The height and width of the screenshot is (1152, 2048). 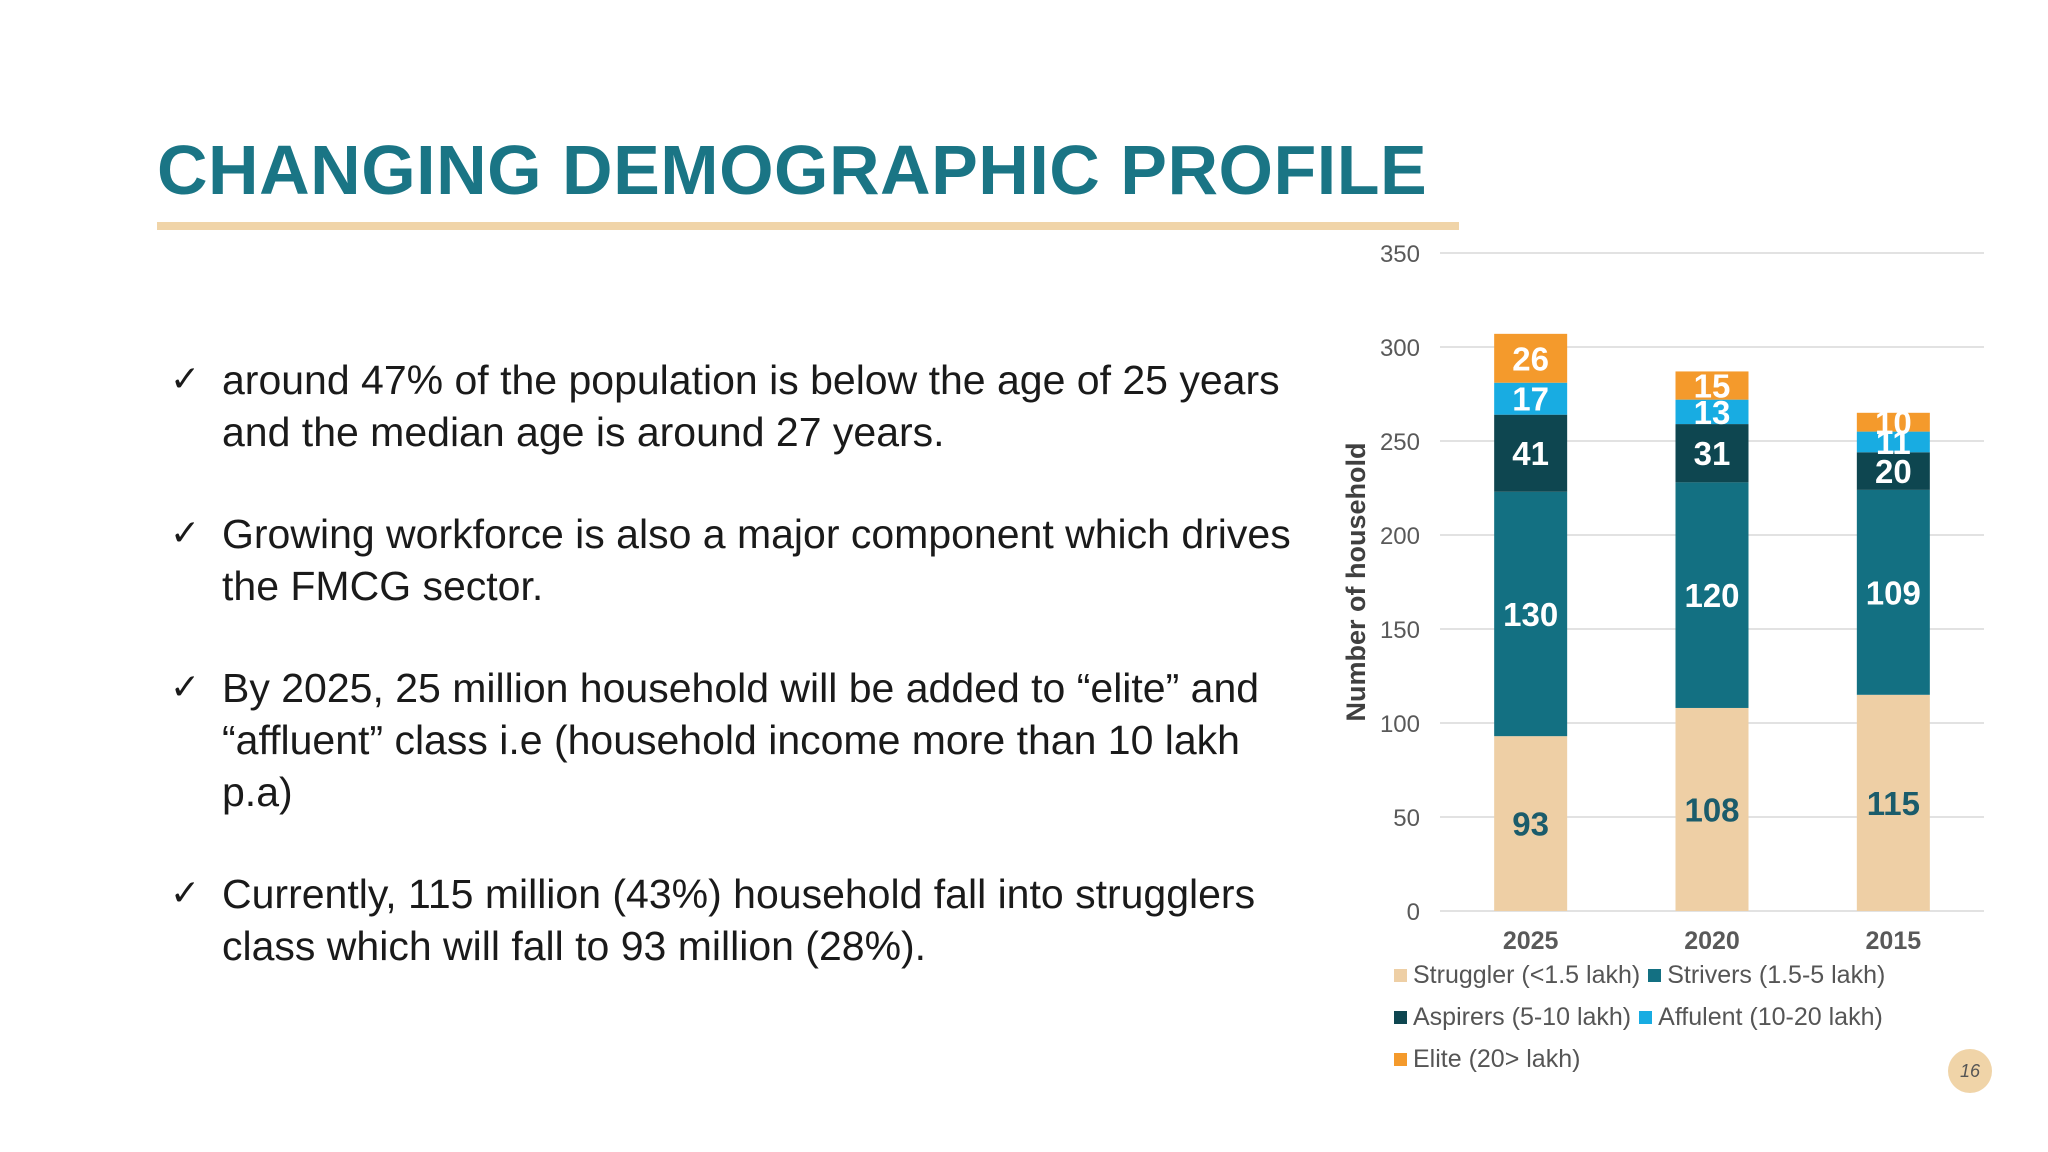 I want to click on title-underline, so click(x=808, y=226).